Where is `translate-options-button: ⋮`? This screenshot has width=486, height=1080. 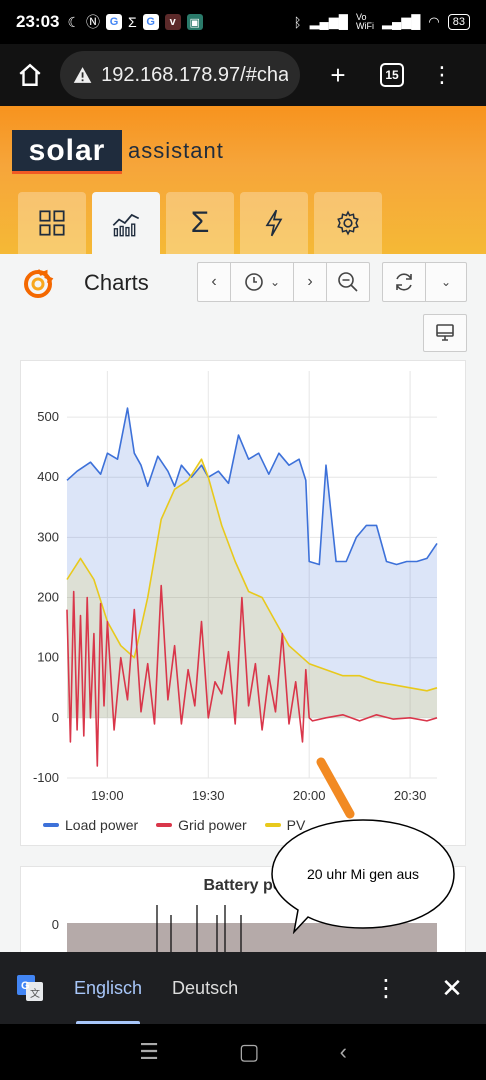 translate-options-button: ⋮ is located at coordinates (386, 988).